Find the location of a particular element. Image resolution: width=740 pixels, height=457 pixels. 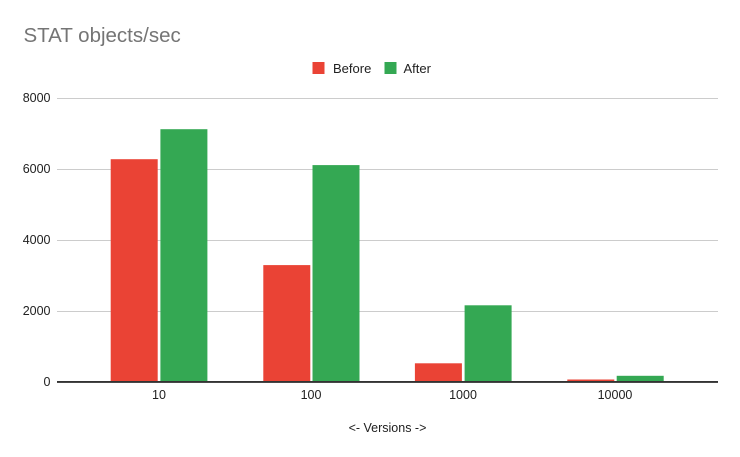

svg-text: 2000 is located at coordinates (37, 311).